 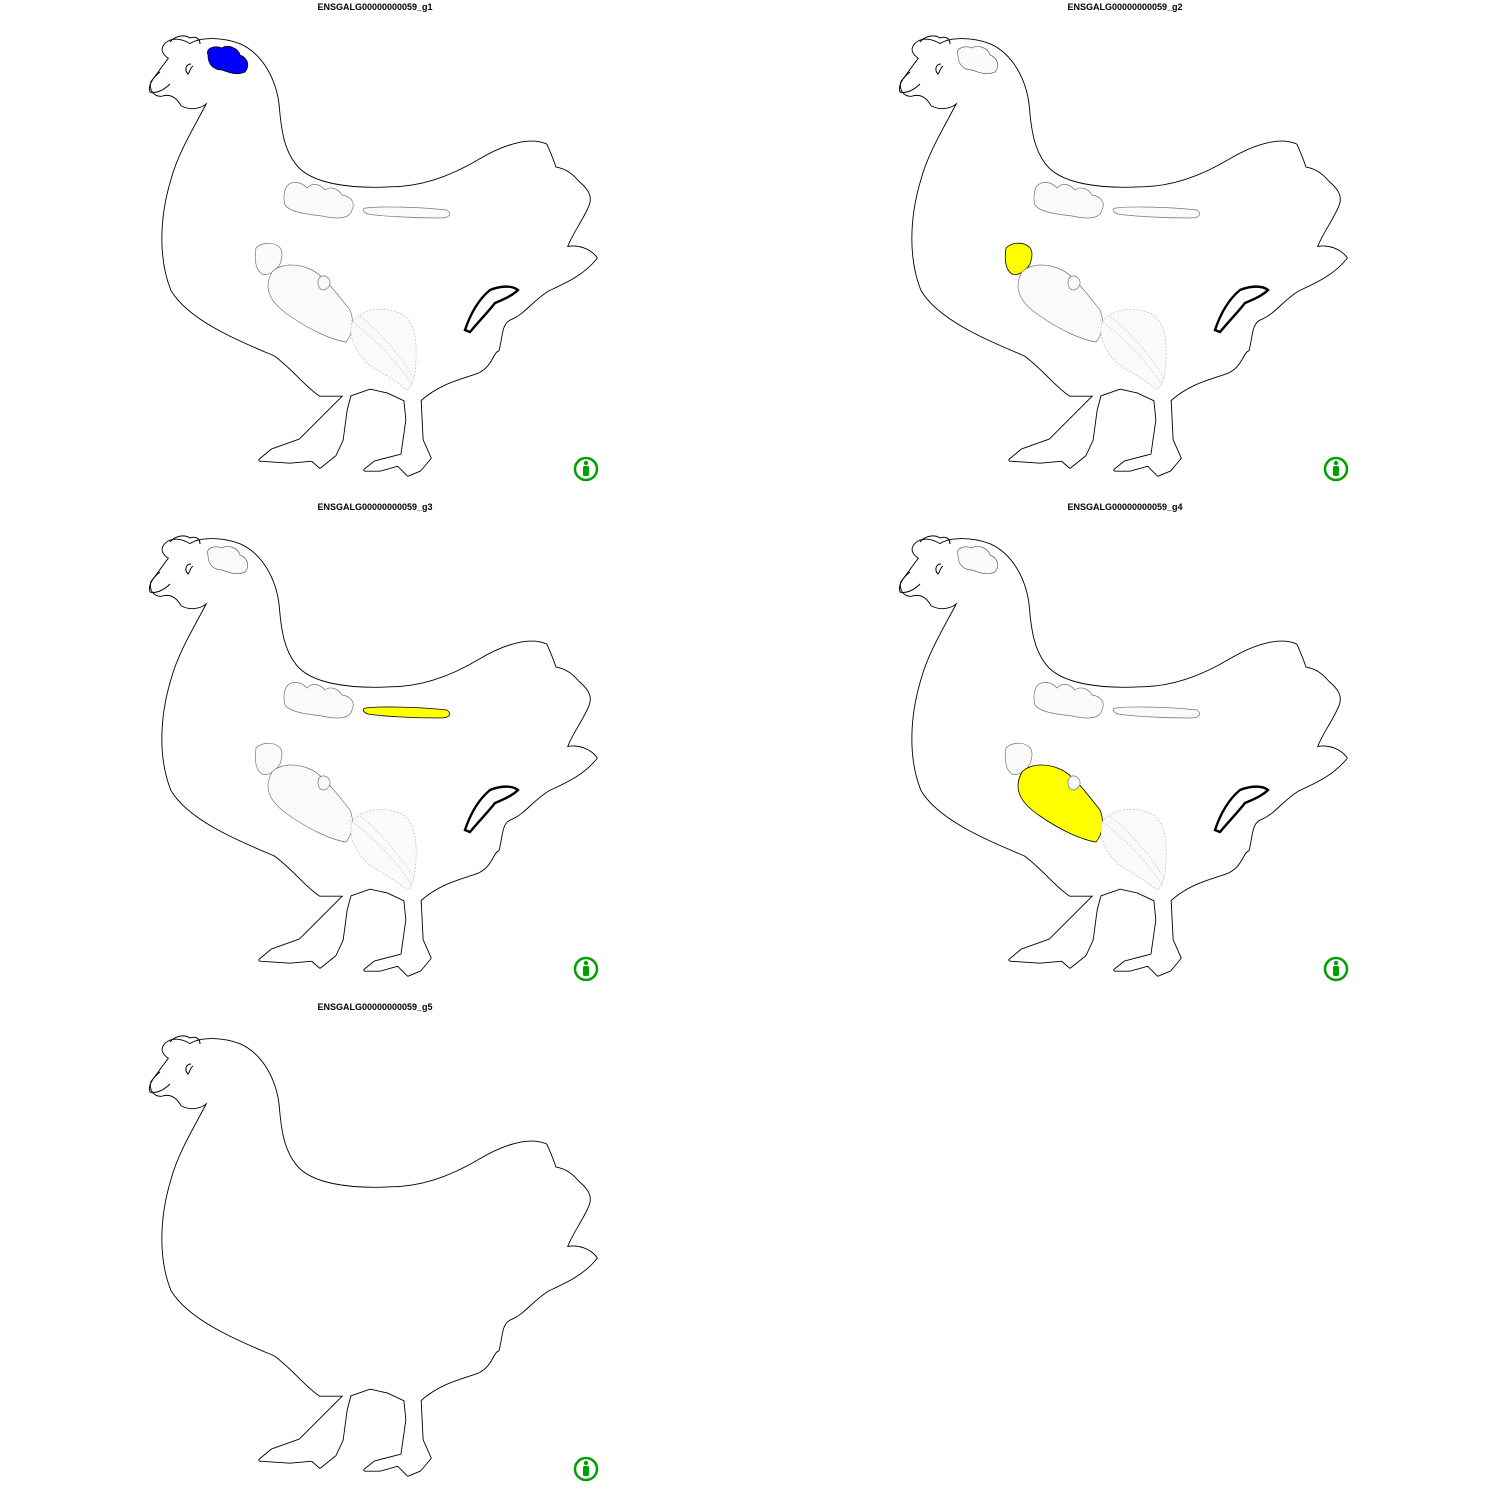 I want to click on panel-title: ENSGALG00000000059_g1, so click(x=375, y=7).